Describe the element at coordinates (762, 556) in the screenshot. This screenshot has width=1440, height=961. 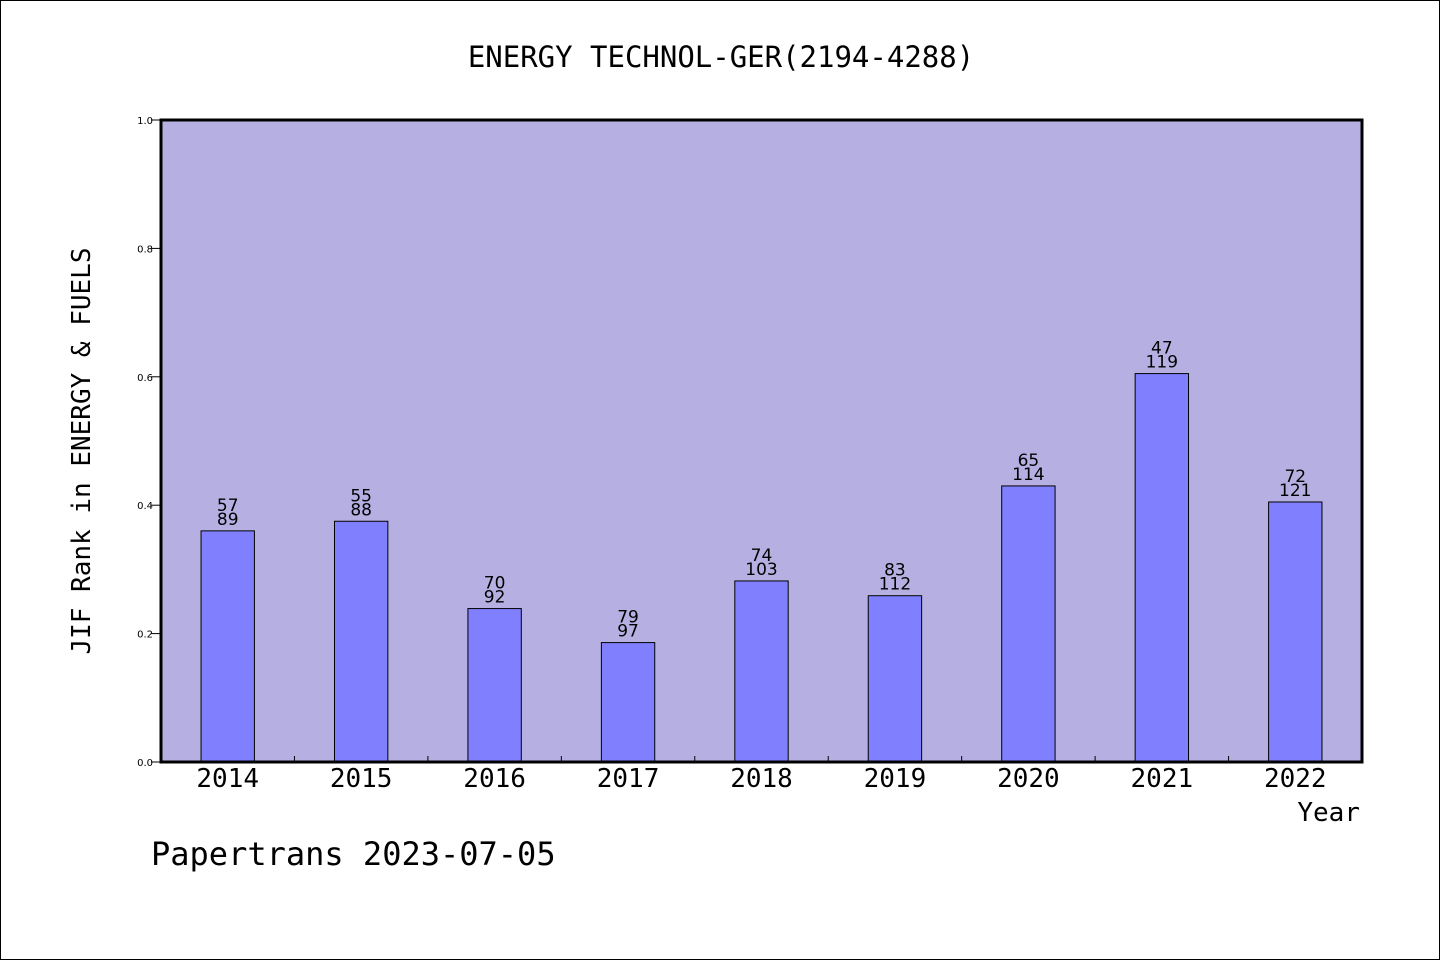
I see `bar-rank-label: 74` at that location.